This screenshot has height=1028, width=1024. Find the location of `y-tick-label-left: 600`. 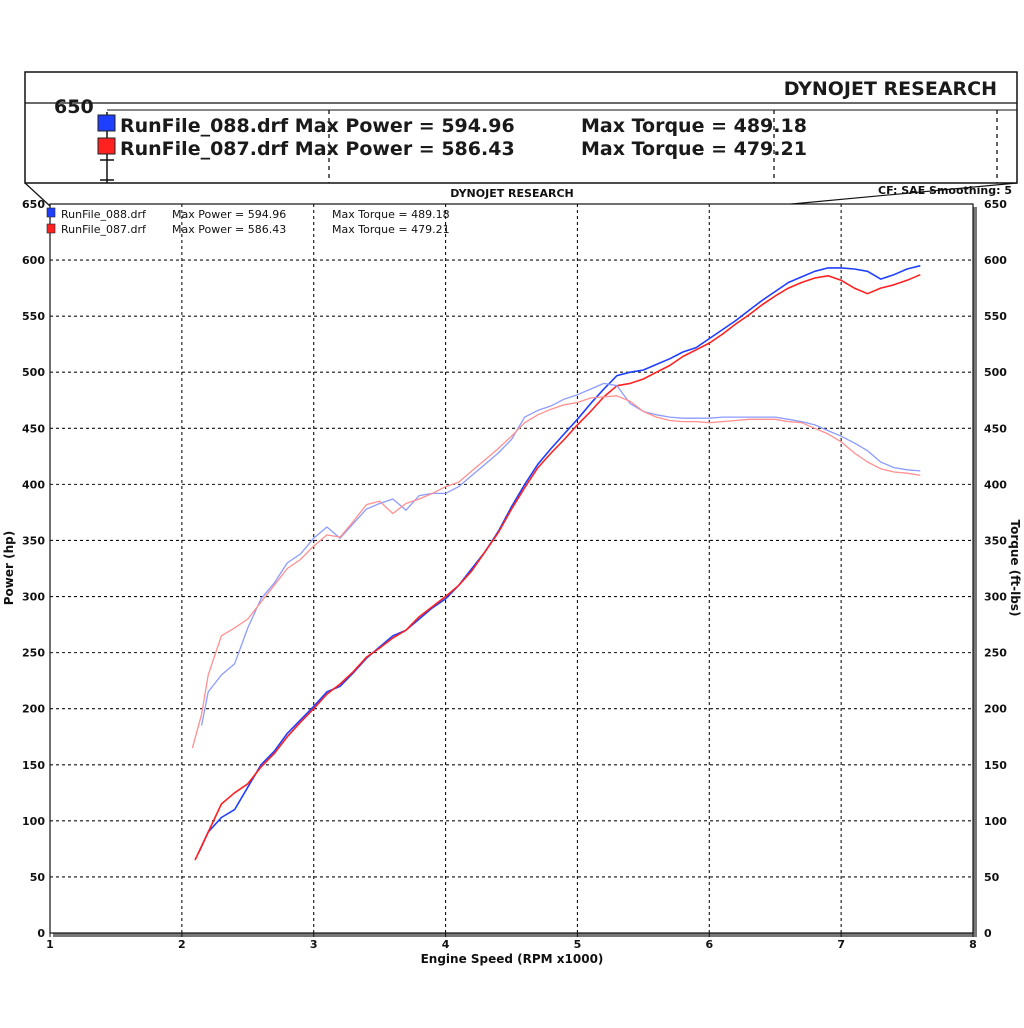

y-tick-label-left: 600 is located at coordinates (33, 260).